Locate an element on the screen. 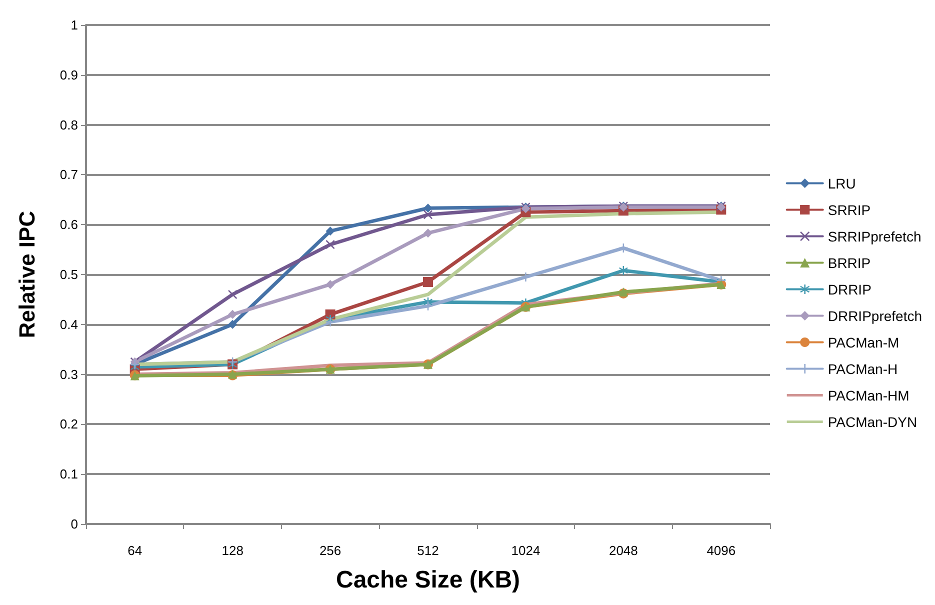 This screenshot has height=605, width=935. y-tick-label: 0.1 is located at coordinates (69, 474).